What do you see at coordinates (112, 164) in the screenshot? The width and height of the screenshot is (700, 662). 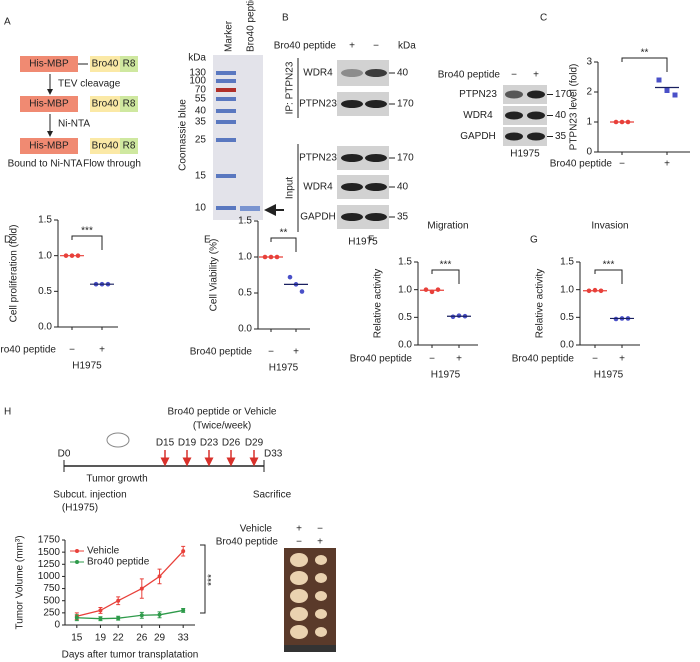 I see `fraction-label: Flow through` at bounding box center [112, 164].